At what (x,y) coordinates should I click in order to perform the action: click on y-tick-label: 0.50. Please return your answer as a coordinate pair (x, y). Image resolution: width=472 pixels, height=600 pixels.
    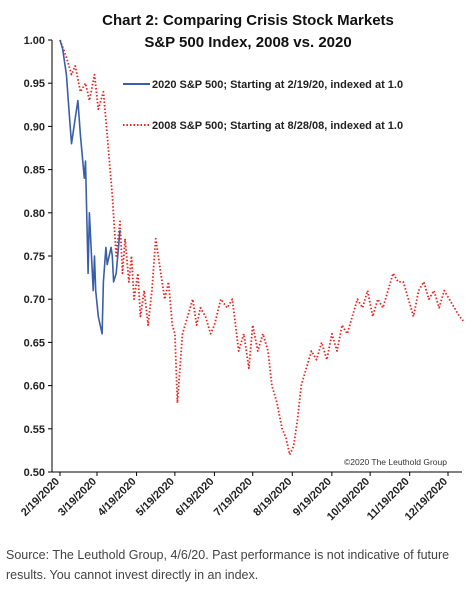
    Looking at the image, I should click on (34, 473).